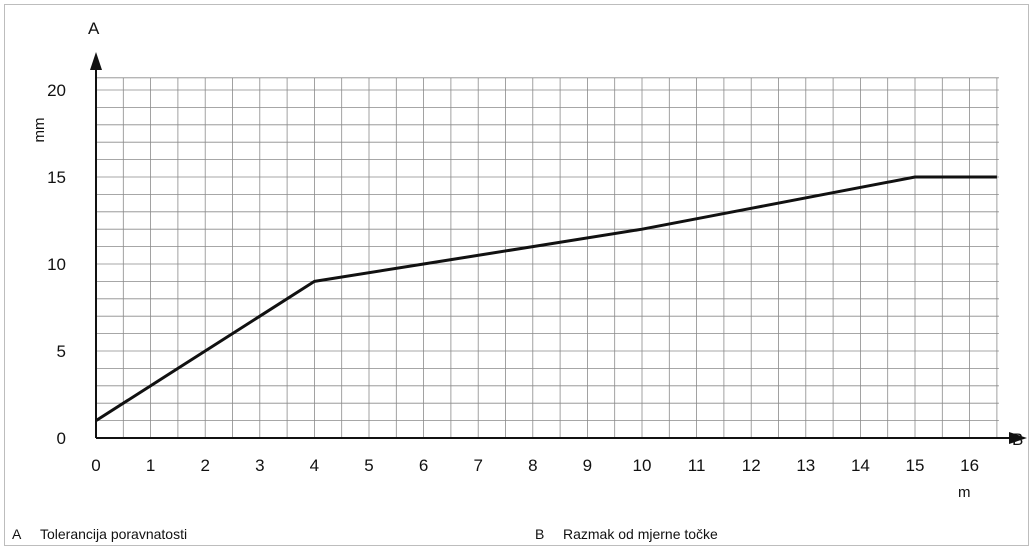 Image resolution: width=1033 pixels, height=550 pixels. I want to click on x-tick-label: 2, so click(204, 465).